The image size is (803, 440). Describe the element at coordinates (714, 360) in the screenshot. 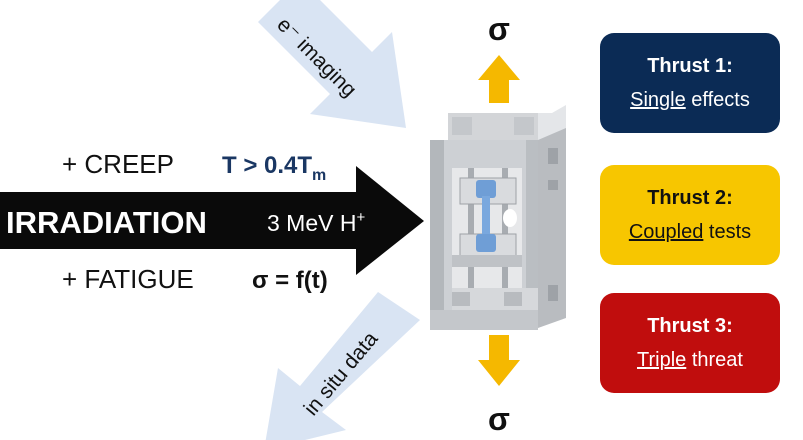

I see `thrust-3-rest: threat` at that location.